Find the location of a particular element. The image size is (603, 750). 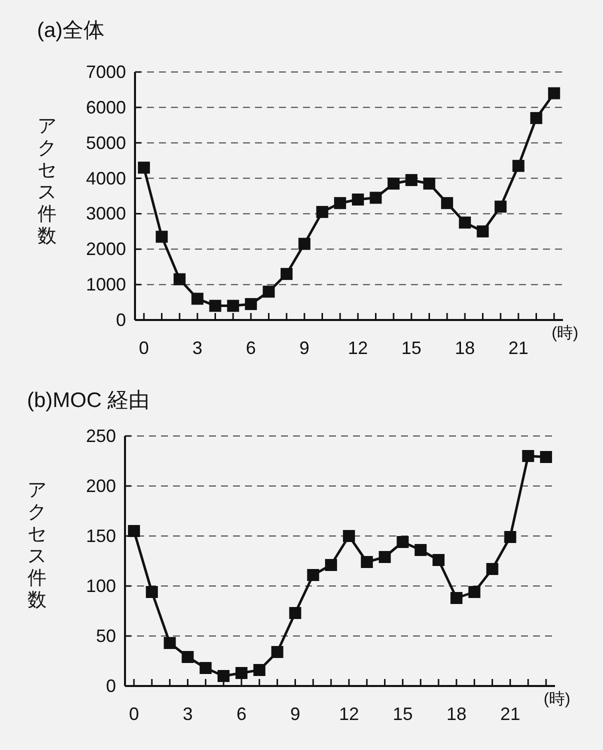

y-tick-label: 200 is located at coordinates (101, 486).